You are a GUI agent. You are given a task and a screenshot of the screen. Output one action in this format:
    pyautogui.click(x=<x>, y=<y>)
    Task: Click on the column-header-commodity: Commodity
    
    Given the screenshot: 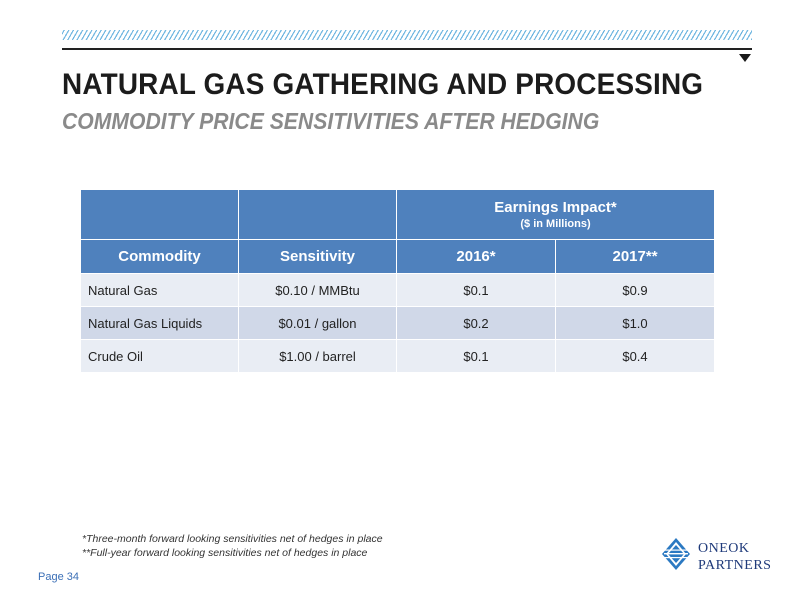 What is the action you would take?
    pyautogui.click(x=159, y=256)
    